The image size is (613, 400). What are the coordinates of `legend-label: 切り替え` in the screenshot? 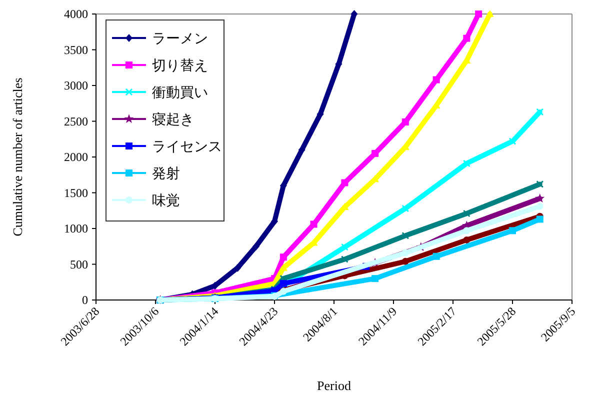 It's located at (180, 66).